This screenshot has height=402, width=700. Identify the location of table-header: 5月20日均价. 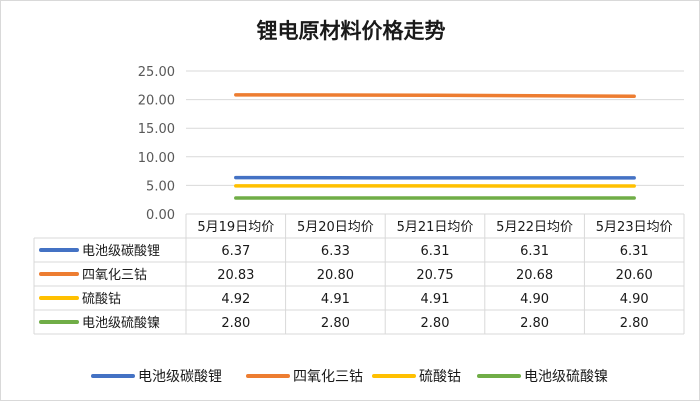
(335, 227).